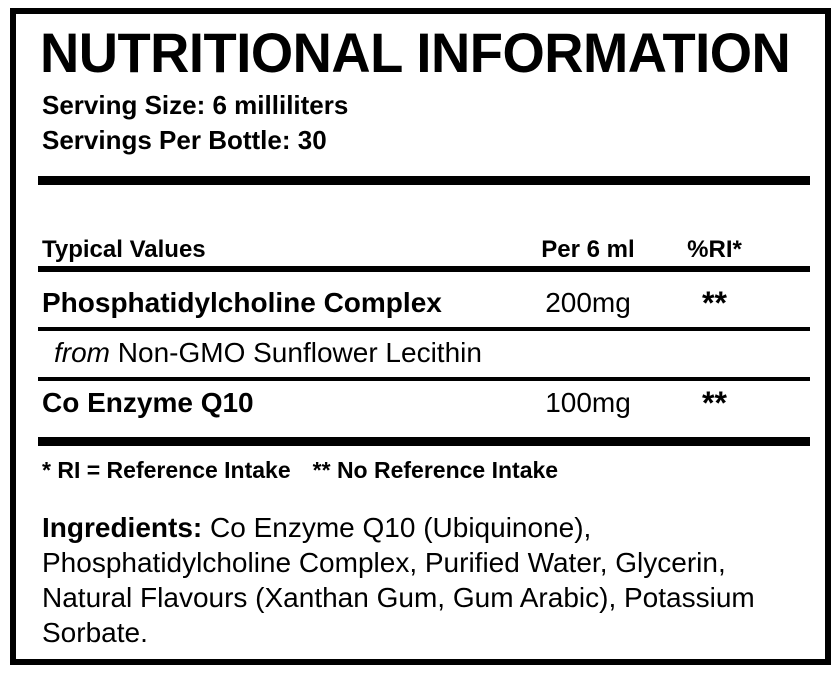  I want to click on footnote-reference-intake: * RI = Reference Intake, so click(166, 470).